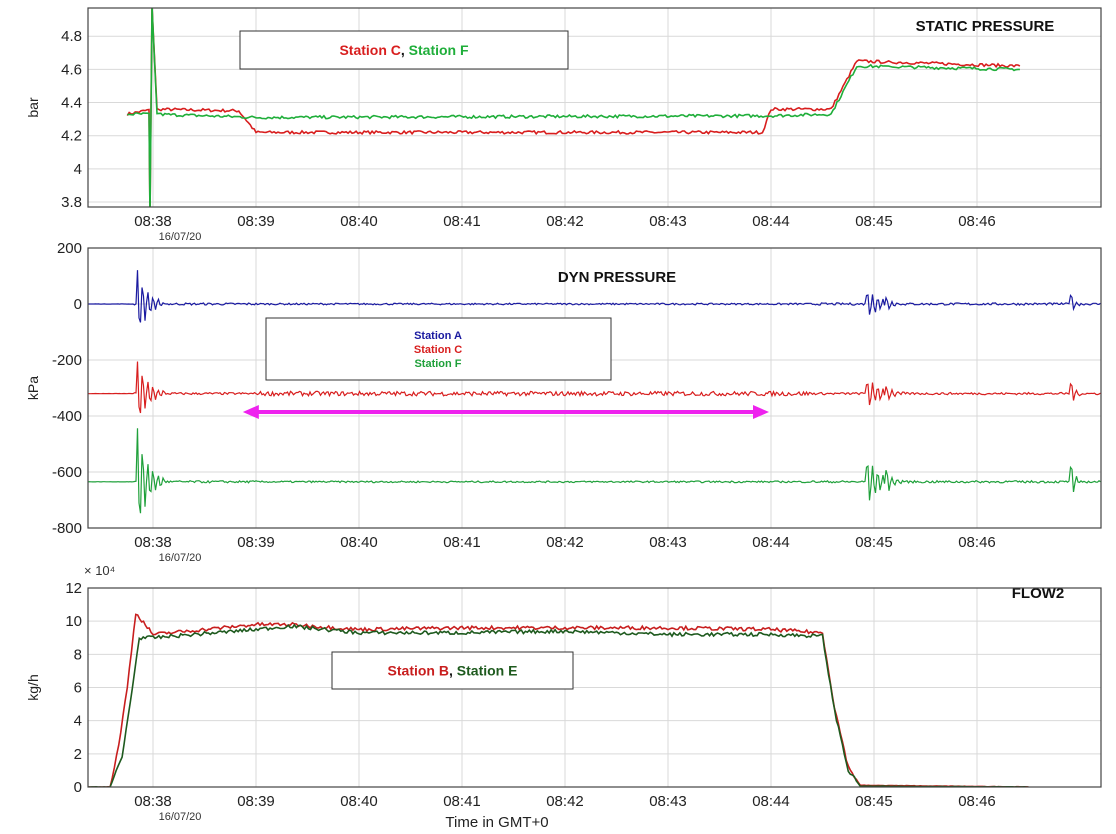  I want to click on y-axis-label: bar, so click(33, 107).